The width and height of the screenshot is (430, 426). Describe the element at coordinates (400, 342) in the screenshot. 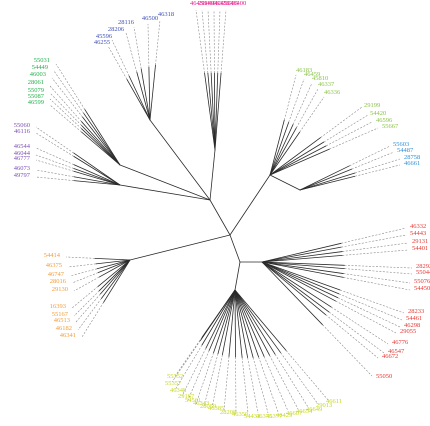

I see `leaf-label: 46776` at that location.